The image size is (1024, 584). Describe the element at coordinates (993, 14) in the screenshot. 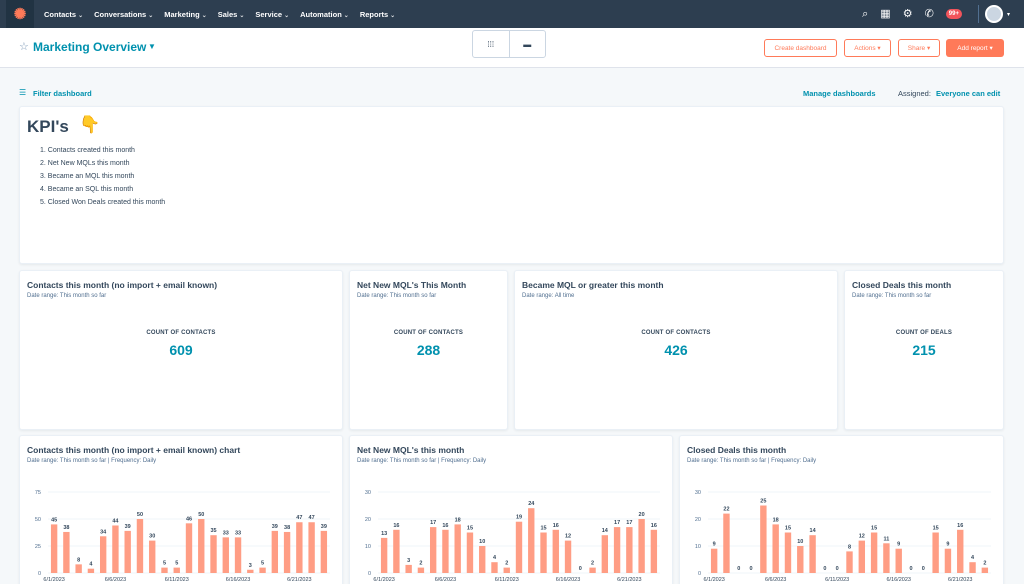

I see `avatar` at that location.